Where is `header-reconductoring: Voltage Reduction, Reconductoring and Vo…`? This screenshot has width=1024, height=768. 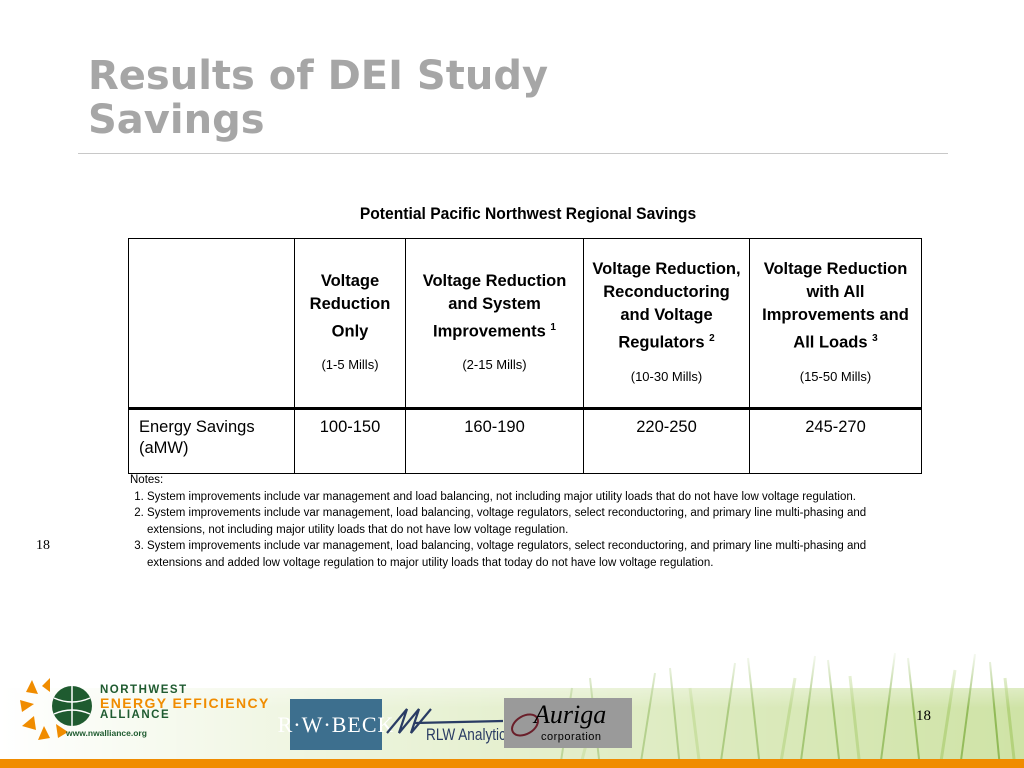 header-reconductoring: Voltage Reduction, Reconductoring and Vo… is located at coordinates (666, 324).